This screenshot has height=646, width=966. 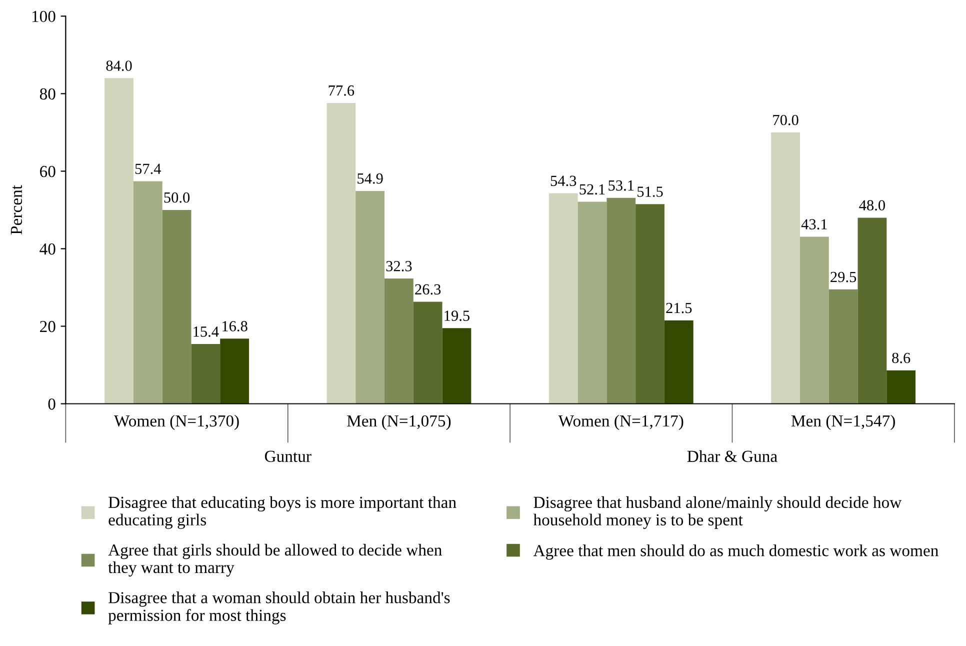 What do you see at coordinates (52, 404) in the screenshot?
I see `y-tick-label: 0` at bounding box center [52, 404].